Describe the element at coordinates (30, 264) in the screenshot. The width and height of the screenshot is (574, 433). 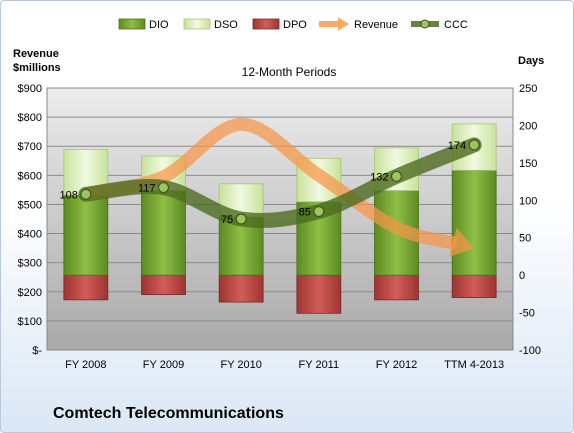
I see `y-left-tick: $300` at that location.